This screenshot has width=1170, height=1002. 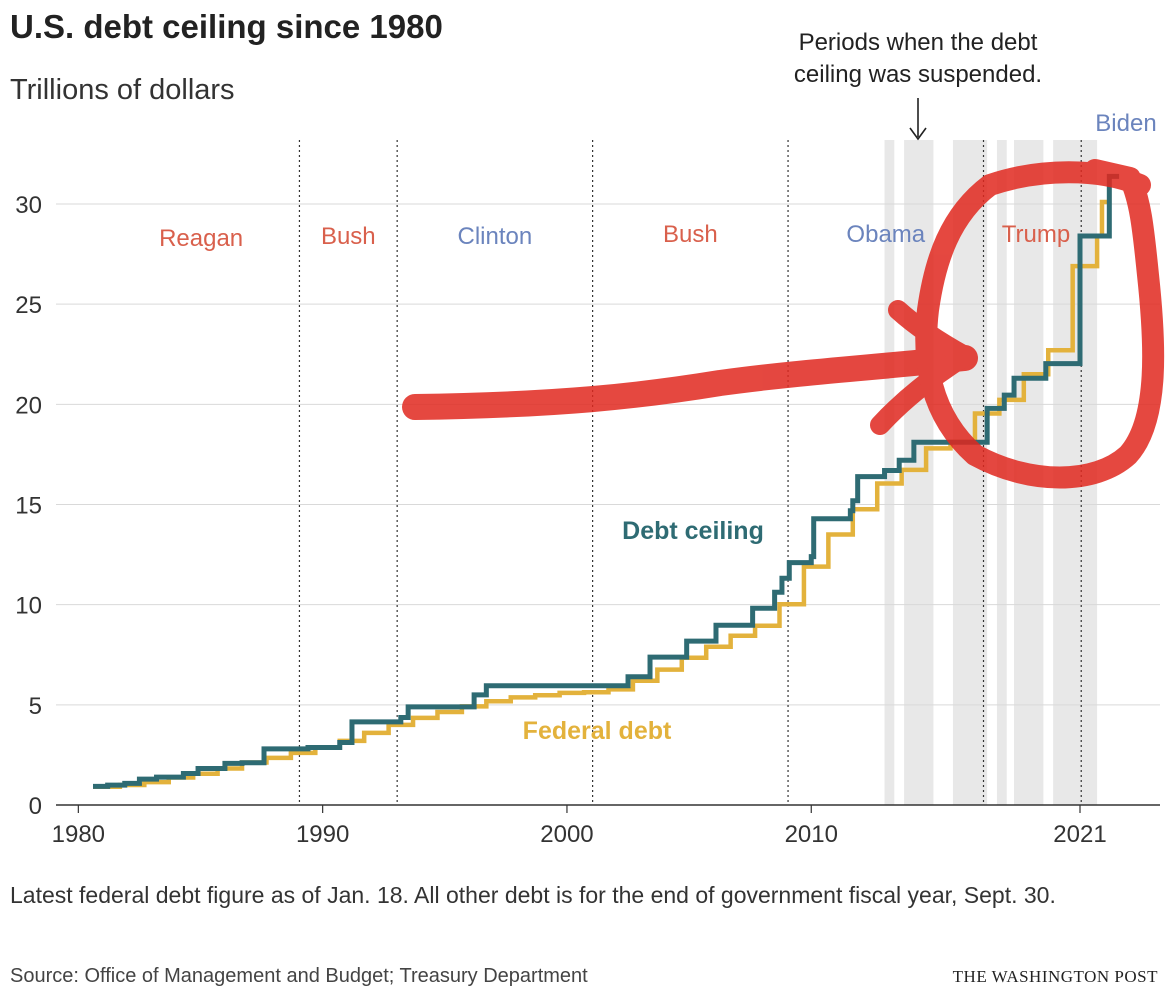 What do you see at coordinates (1036, 234) in the screenshot?
I see `president-label: Trump` at bounding box center [1036, 234].